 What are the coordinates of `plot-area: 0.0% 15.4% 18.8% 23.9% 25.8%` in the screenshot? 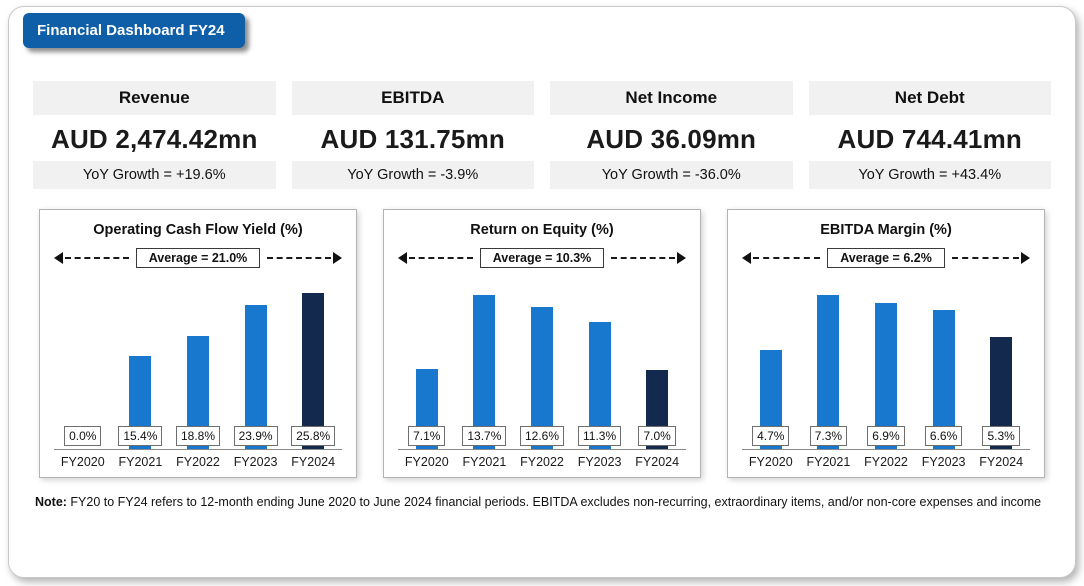 It's located at (198, 365).